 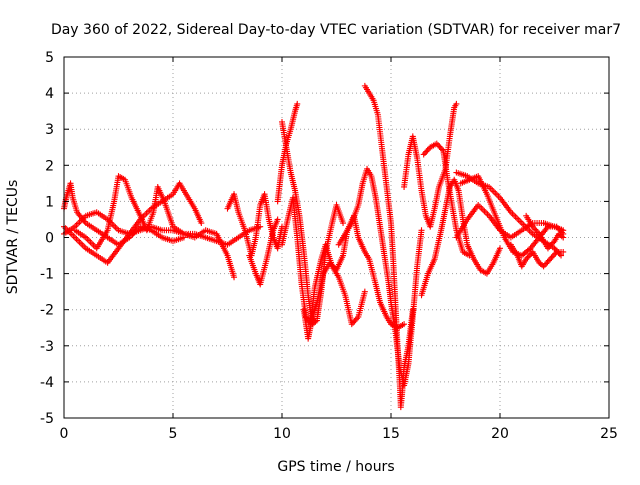 I want to click on y-tick-label: -4, so click(x=47, y=383).